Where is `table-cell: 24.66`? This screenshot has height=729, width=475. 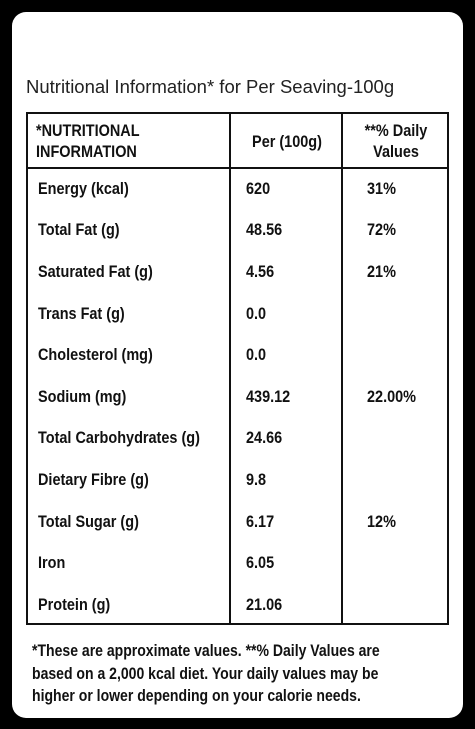
table-cell: 24.66 is located at coordinates (287, 439).